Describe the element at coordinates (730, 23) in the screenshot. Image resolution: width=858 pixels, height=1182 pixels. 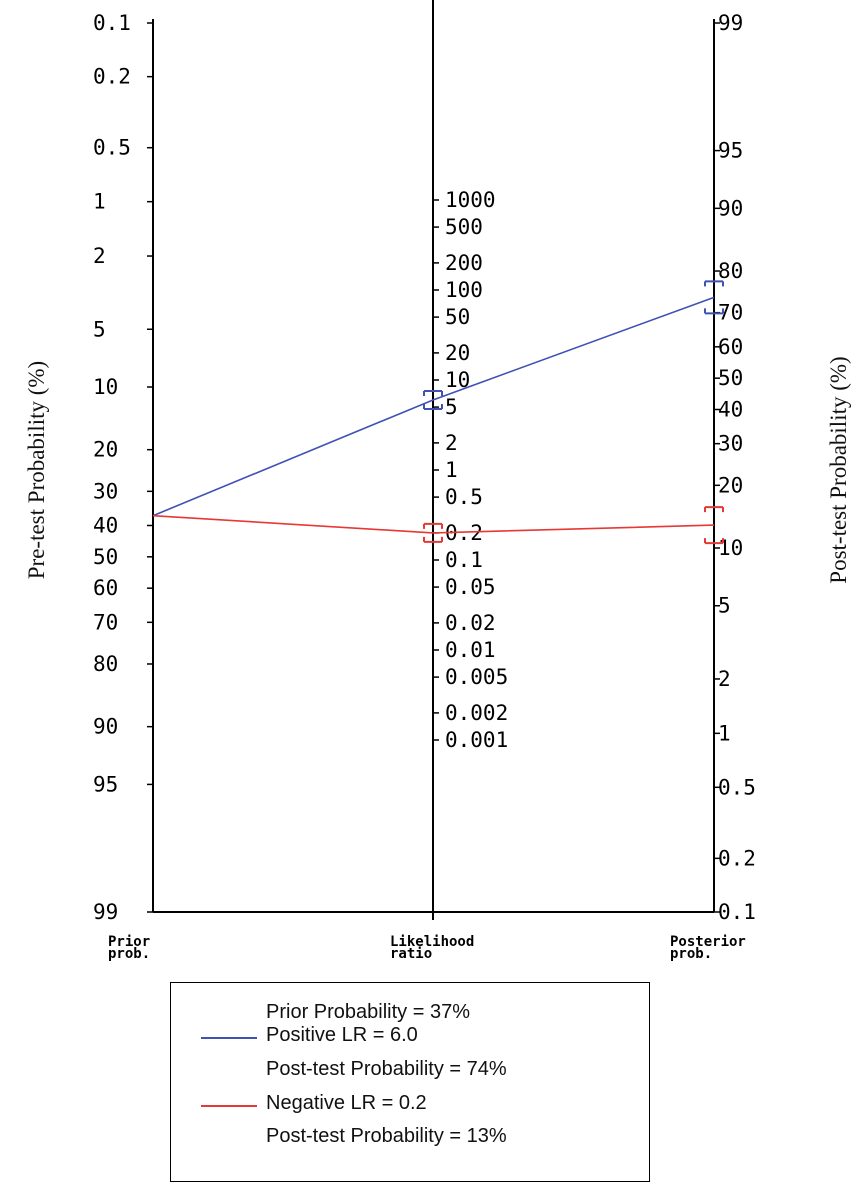
I see `posterior-tick-label: 99` at that location.